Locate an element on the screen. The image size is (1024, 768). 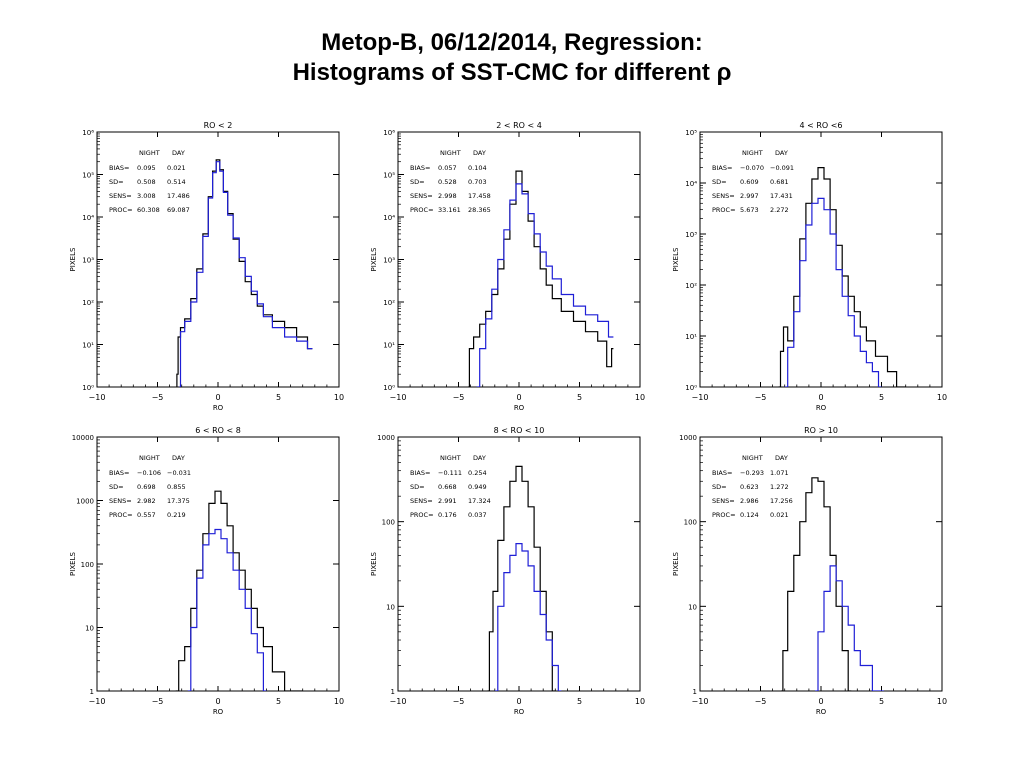
stats-day-value: 17.458 is located at coordinates (479, 196).